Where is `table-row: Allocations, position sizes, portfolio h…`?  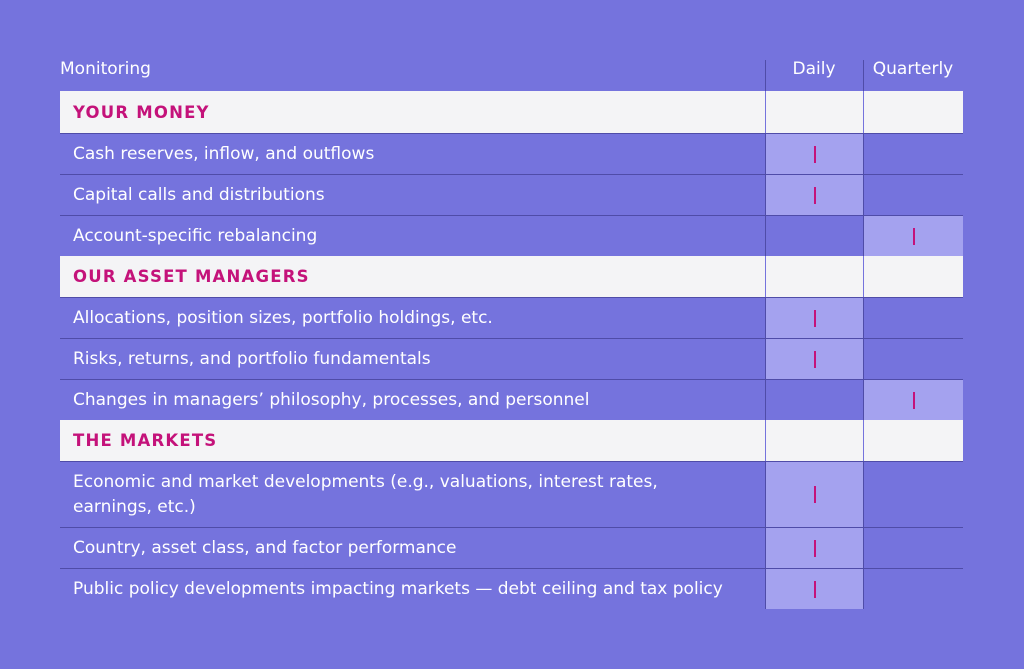
table-row: Allocations, position sizes, portfolio h… is located at coordinates (511, 317).